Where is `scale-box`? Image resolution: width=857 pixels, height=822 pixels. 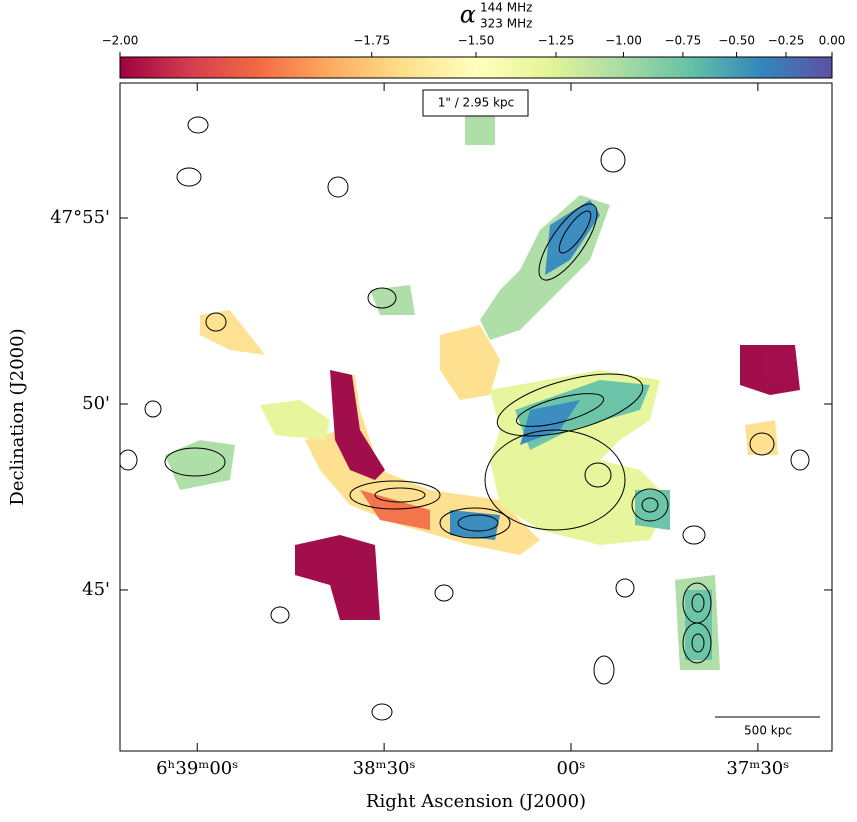
scale-box is located at coordinates (475, 103).